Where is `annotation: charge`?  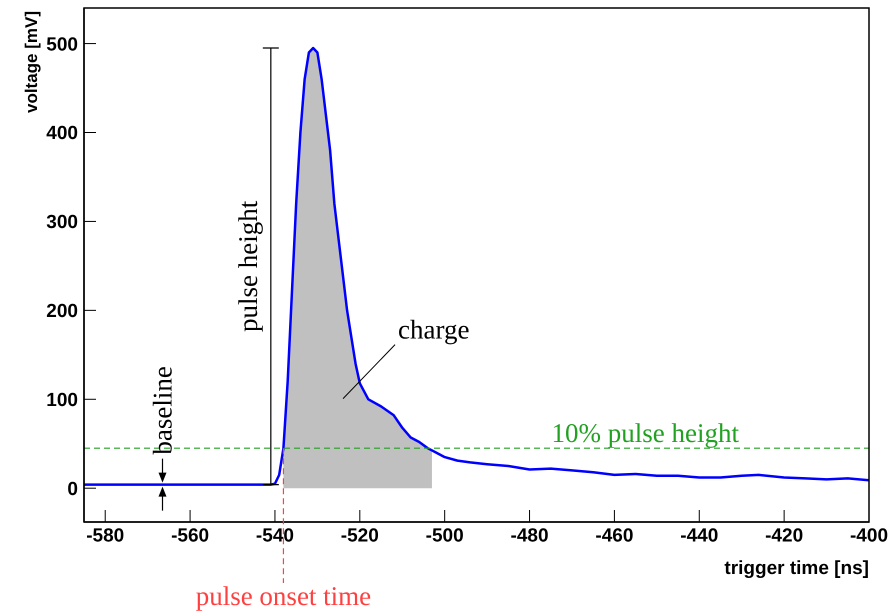
annotation: charge is located at coordinates (434, 329).